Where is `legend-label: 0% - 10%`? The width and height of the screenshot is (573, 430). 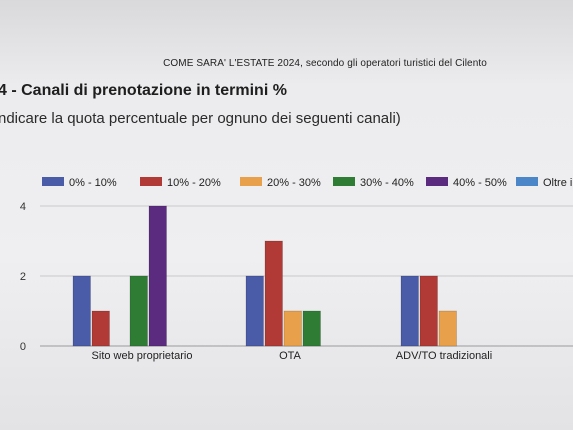 legend-label: 0% - 10% is located at coordinates (93, 183).